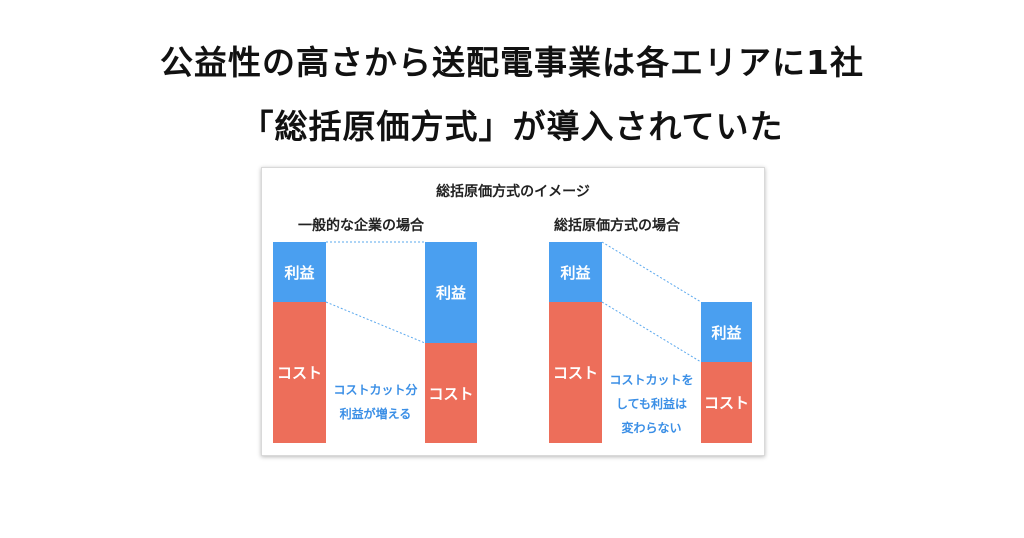 The image size is (1024, 538). Describe the element at coordinates (375, 402) in the screenshot. I see `left-note: コストカット分 利益が増える` at that location.